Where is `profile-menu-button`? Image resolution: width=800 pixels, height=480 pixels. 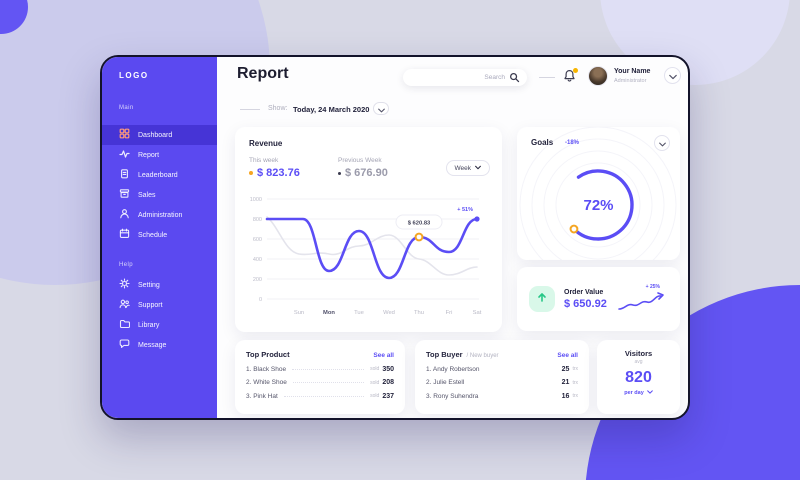 profile-menu-button is located at coordinates (672, 75).